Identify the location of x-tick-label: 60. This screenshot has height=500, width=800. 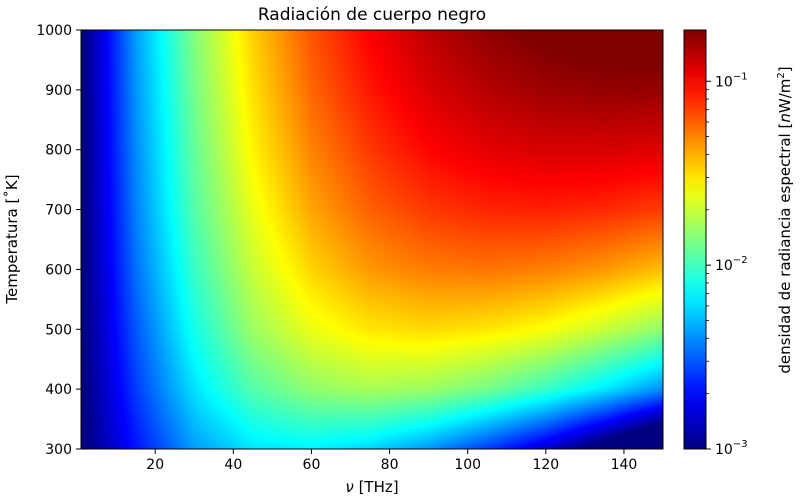
(312, 465).